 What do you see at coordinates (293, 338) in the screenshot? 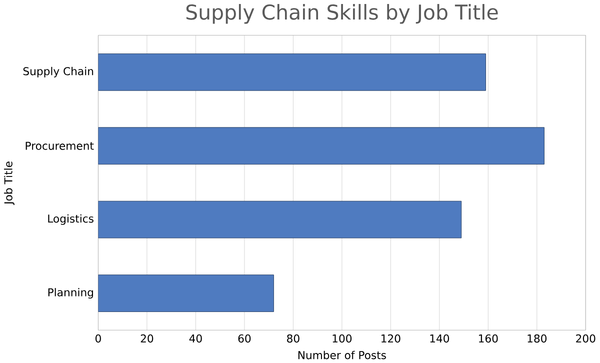
I see `x-tick-label: 80` at bounding box center [293, 338].